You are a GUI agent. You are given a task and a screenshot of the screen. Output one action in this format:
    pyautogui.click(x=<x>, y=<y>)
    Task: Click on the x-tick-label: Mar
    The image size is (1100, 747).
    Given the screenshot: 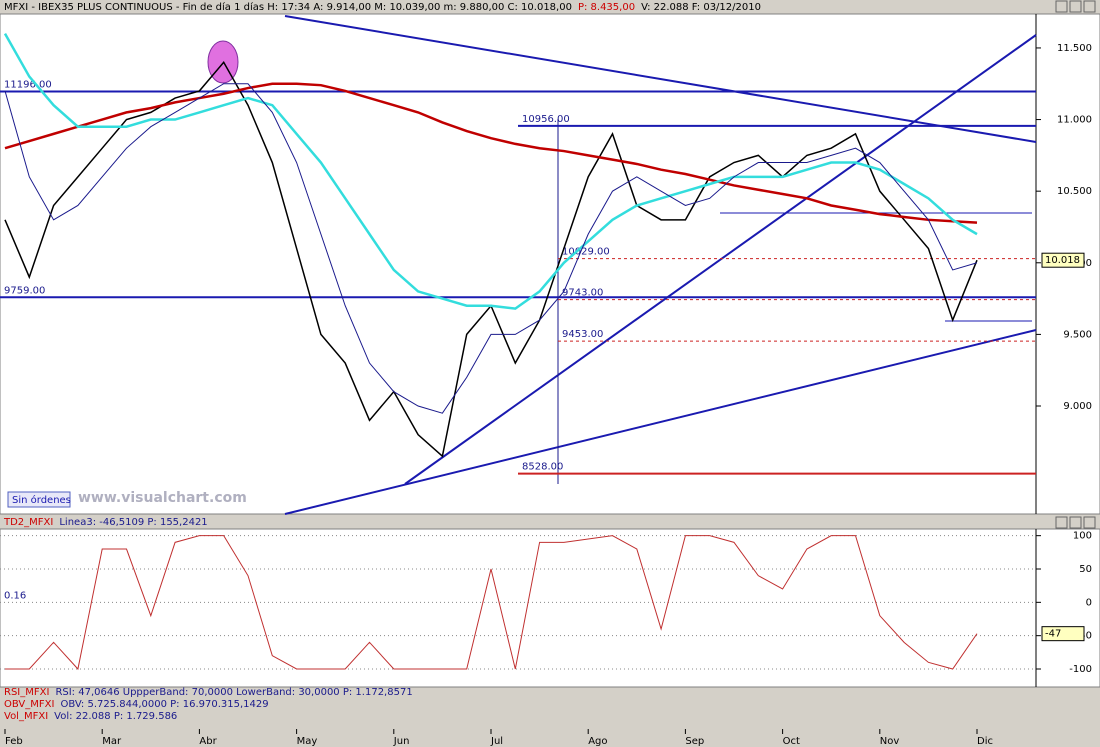 What is the action you would take?
    pyautogui.click(x=112, y=741)
    